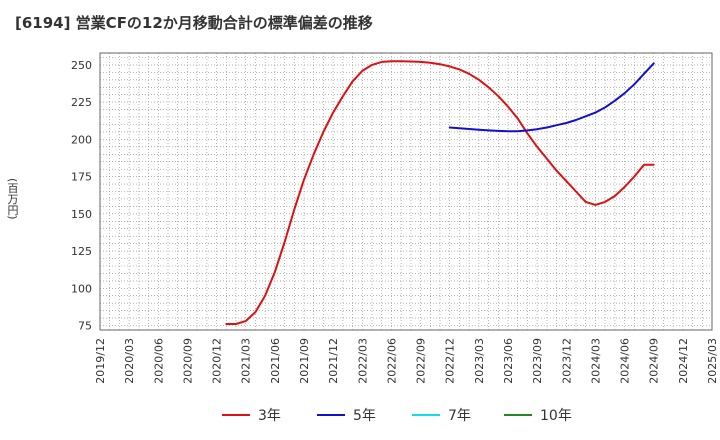 This screenshot has height=440, width=720. What do you see at coordinates (479, 361) in the screenshot?
I see `x-tick-label: 2023/03` at bounding box center [479, 361].